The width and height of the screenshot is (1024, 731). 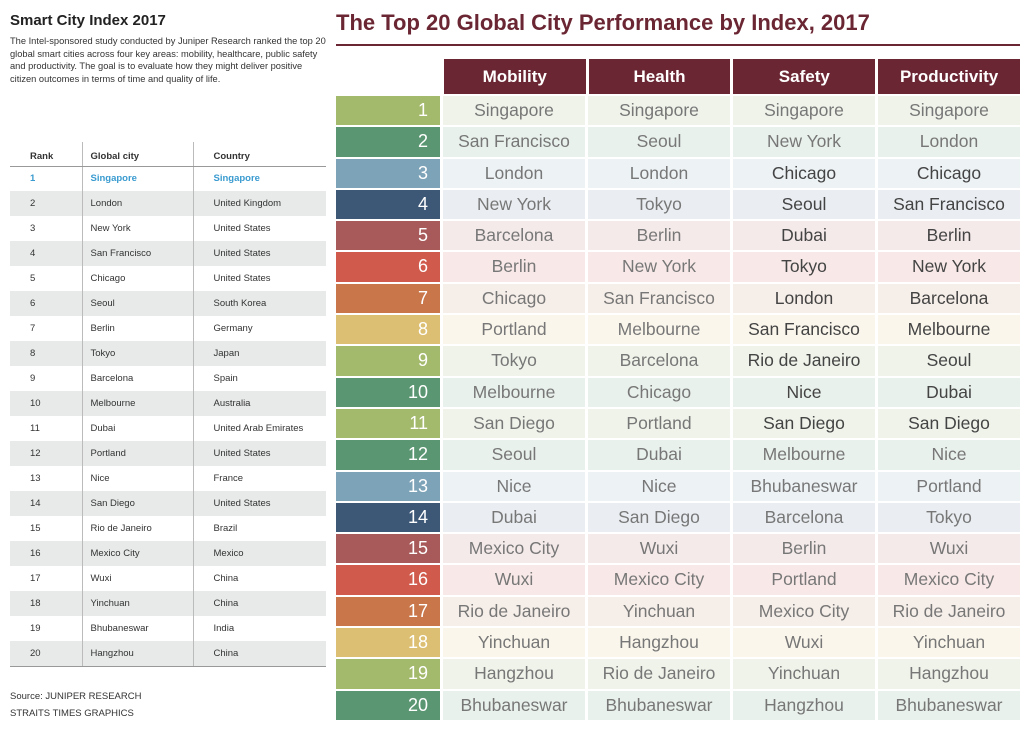 What do you see at coordinates (659, 392) in the screenshot?
I see `health-cell: Chicago` at bounding box center [659, 392].